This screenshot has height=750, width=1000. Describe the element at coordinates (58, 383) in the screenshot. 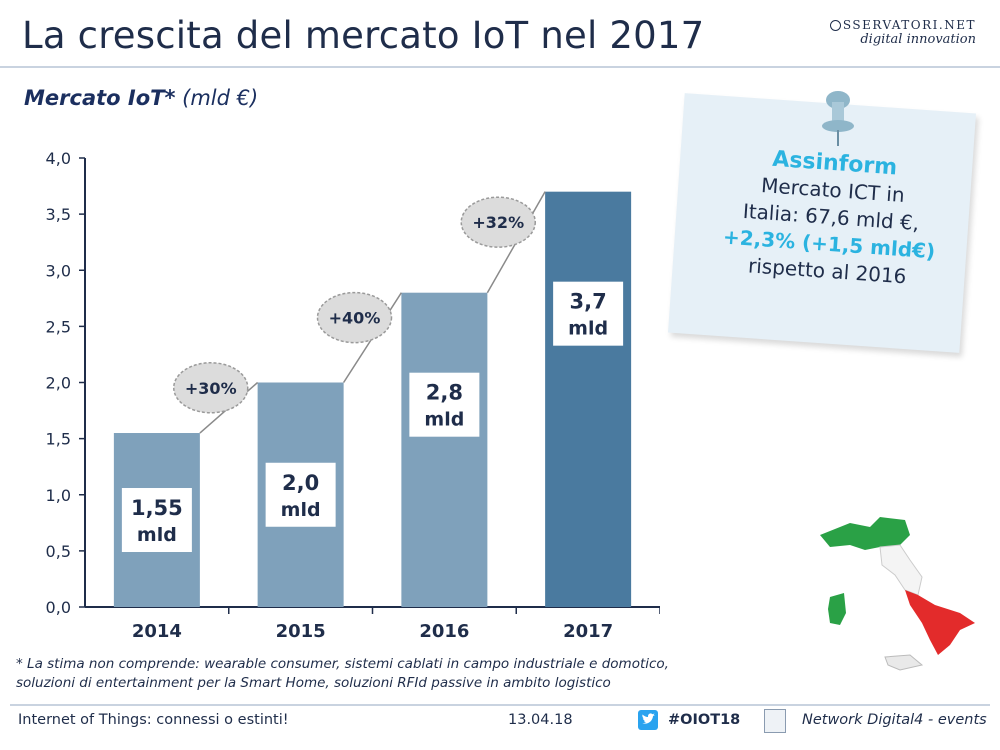

I see `y-tick-label: 2,0` at that location.